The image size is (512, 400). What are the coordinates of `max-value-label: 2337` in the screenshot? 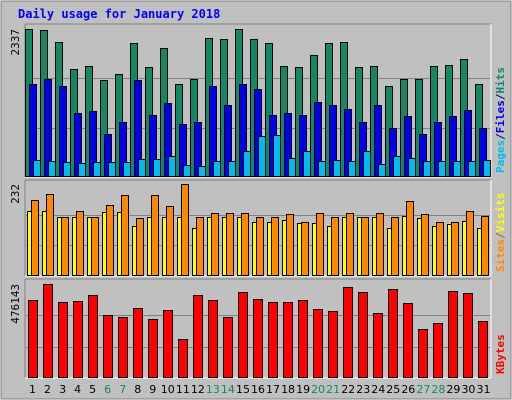 It's located at (15, 42).